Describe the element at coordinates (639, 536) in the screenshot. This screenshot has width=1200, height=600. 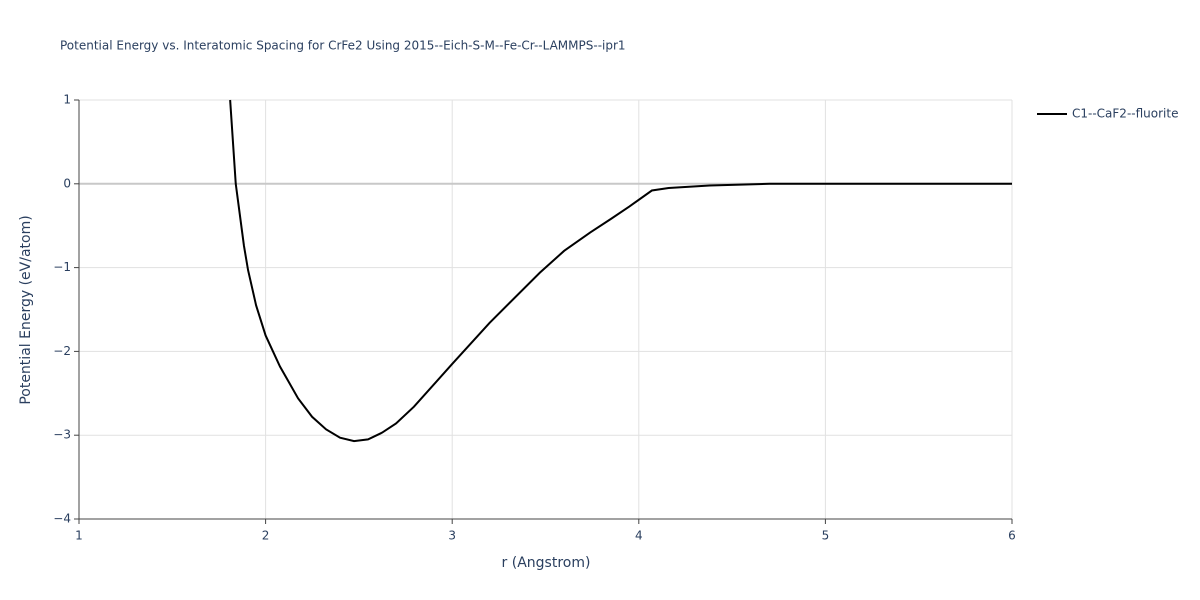
I see `x-tick-label: 4` at that location.